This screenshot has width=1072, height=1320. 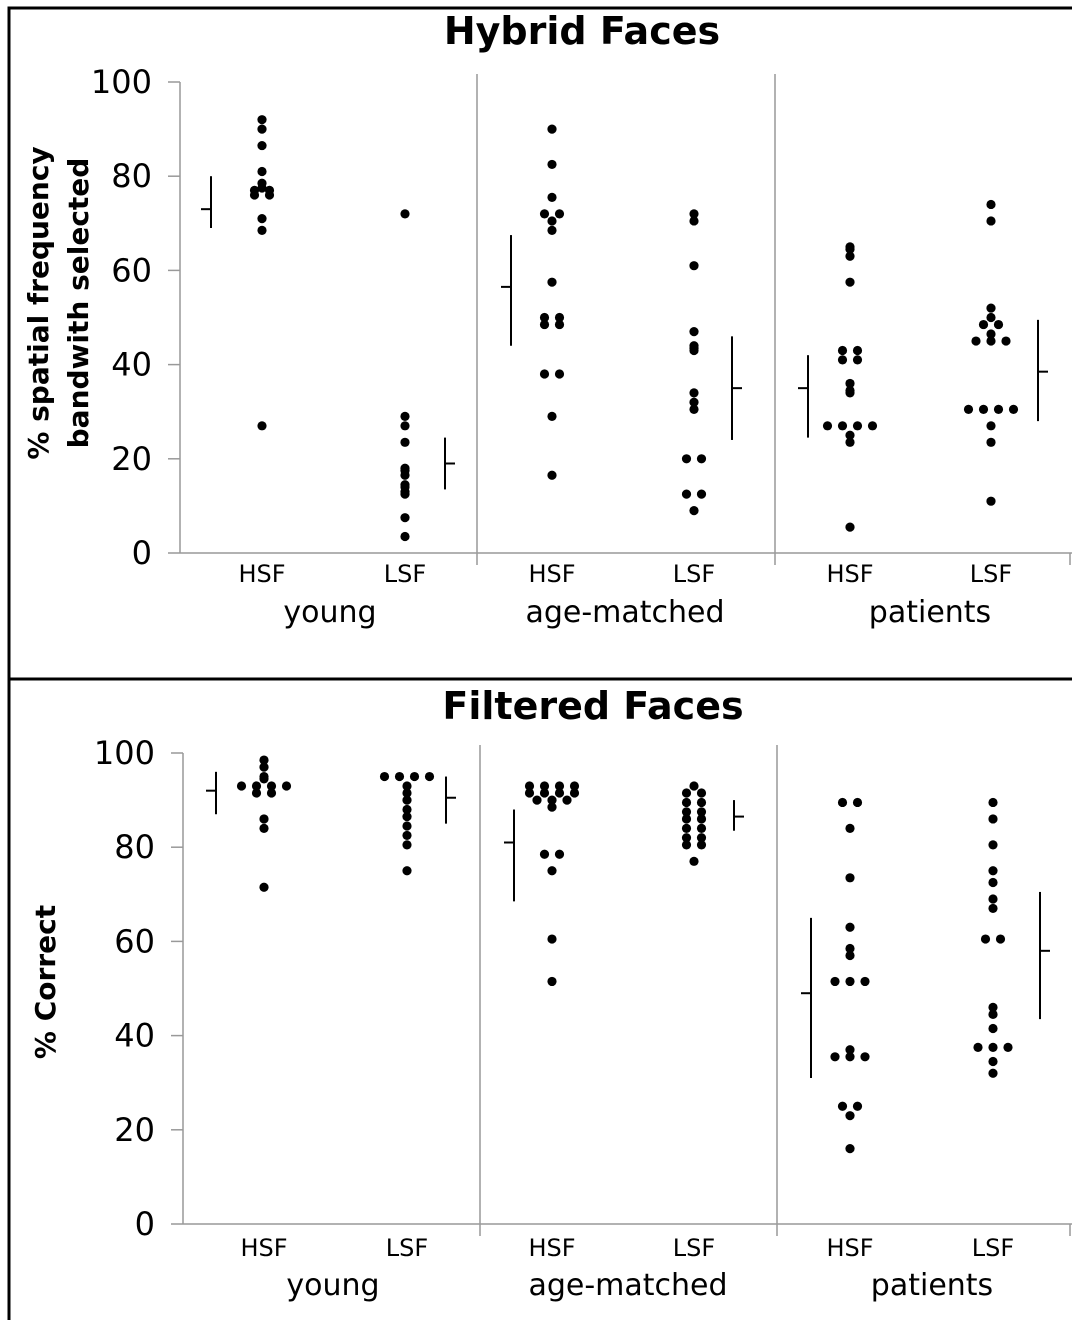 I want to click on y-tick-label: 60, so click(x=134, y=941).